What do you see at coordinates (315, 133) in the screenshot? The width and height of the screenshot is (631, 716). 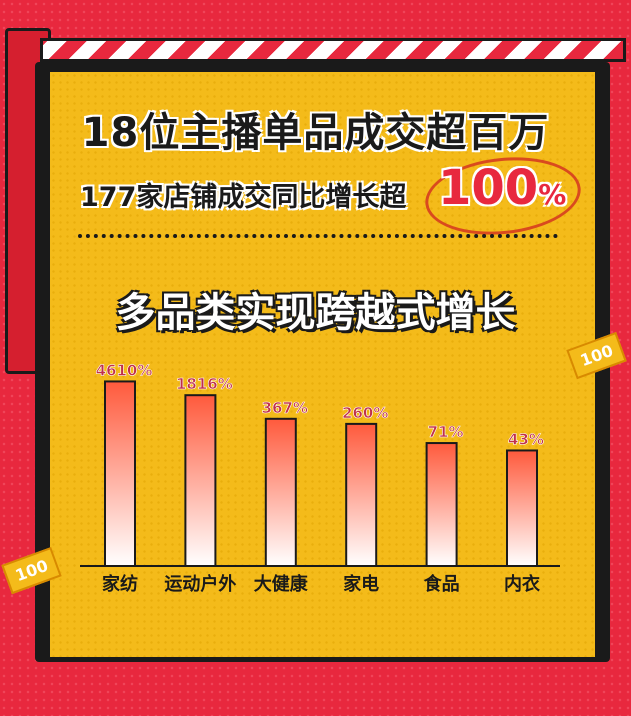 I see `headline: 18位主播单品成交超百万` at bounding box center [315, 133].